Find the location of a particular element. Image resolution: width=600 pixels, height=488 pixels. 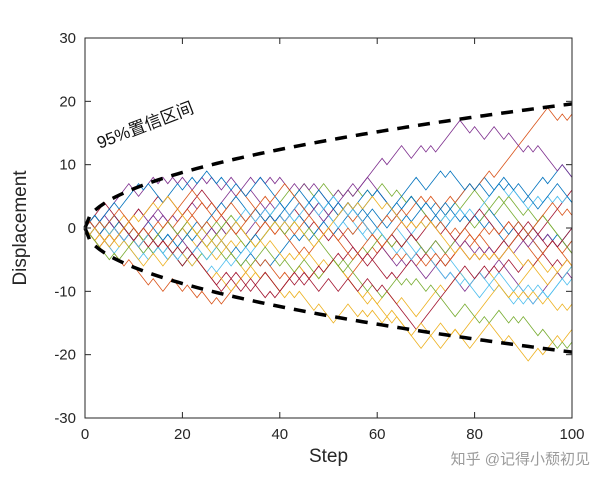

x-tick-label: 0 is located at coordinates (85, 434).